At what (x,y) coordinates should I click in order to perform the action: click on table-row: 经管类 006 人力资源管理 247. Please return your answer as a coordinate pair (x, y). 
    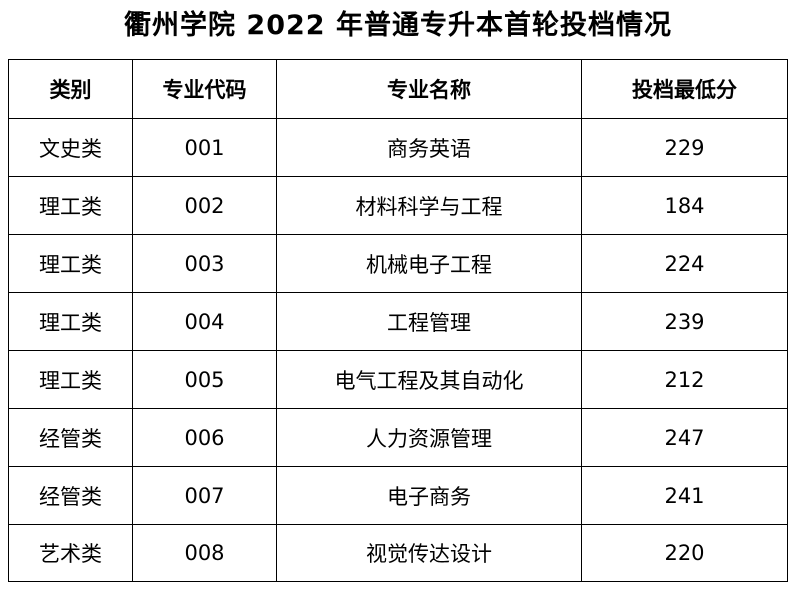
    Looking at the image, I should click on (398, 437).